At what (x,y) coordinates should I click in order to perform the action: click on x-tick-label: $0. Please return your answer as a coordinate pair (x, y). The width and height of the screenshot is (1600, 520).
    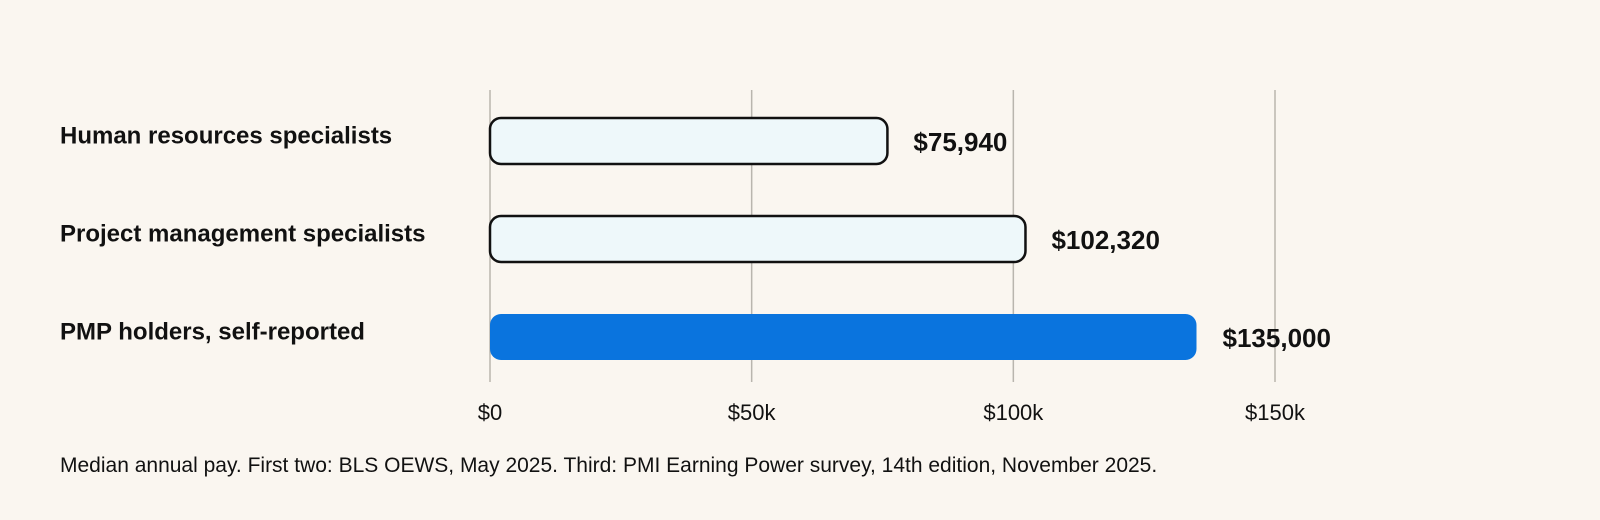
    Looking at the image, I should click on (490, 412).